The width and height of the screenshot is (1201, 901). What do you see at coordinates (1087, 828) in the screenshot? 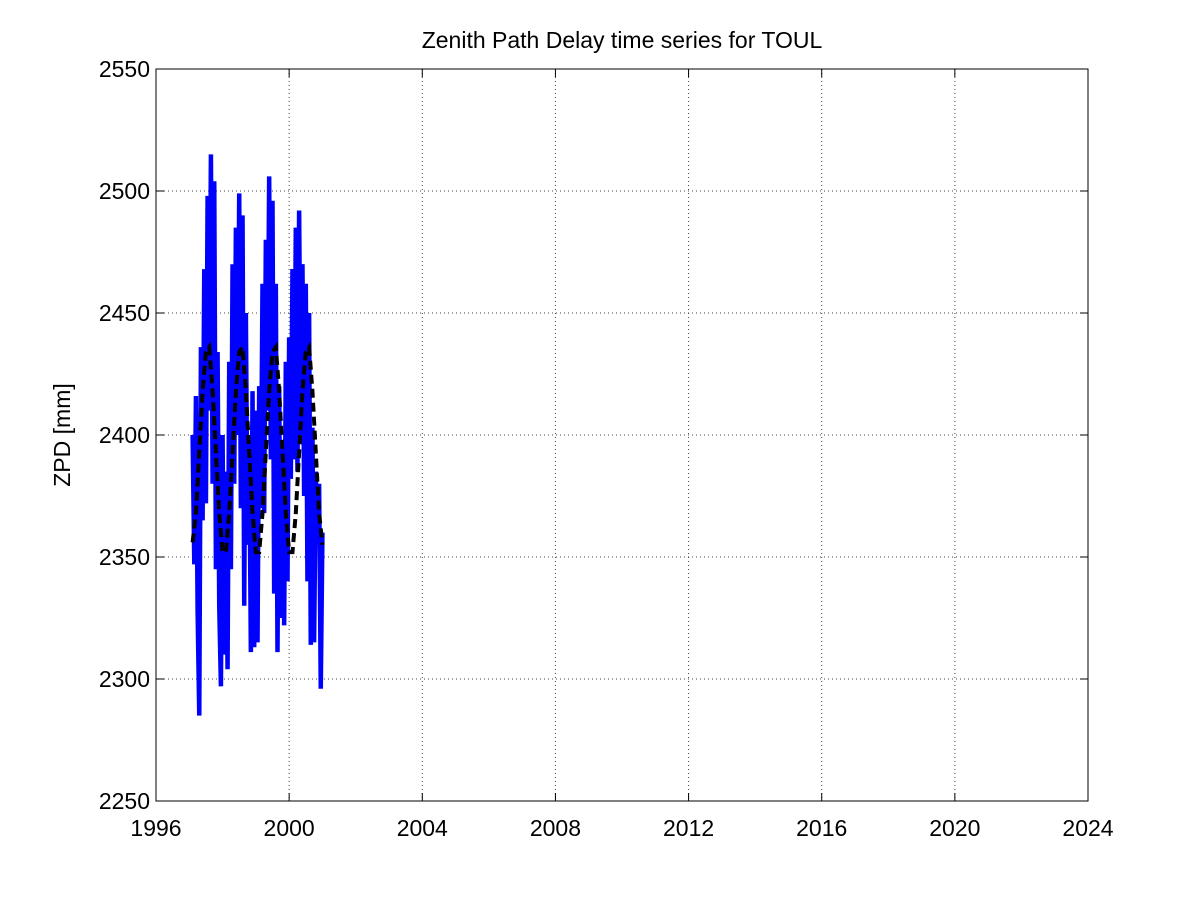
I see `x-tick-label: 2024` at bounding box center [1087, 828].